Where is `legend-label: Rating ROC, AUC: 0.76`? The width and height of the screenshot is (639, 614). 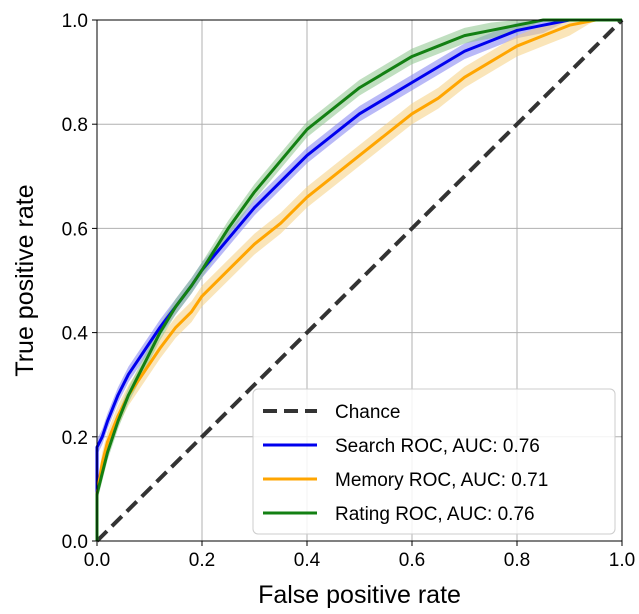
legend-label: Rating ROC, AUC: 0.76 is located at coordinates (435, 514).